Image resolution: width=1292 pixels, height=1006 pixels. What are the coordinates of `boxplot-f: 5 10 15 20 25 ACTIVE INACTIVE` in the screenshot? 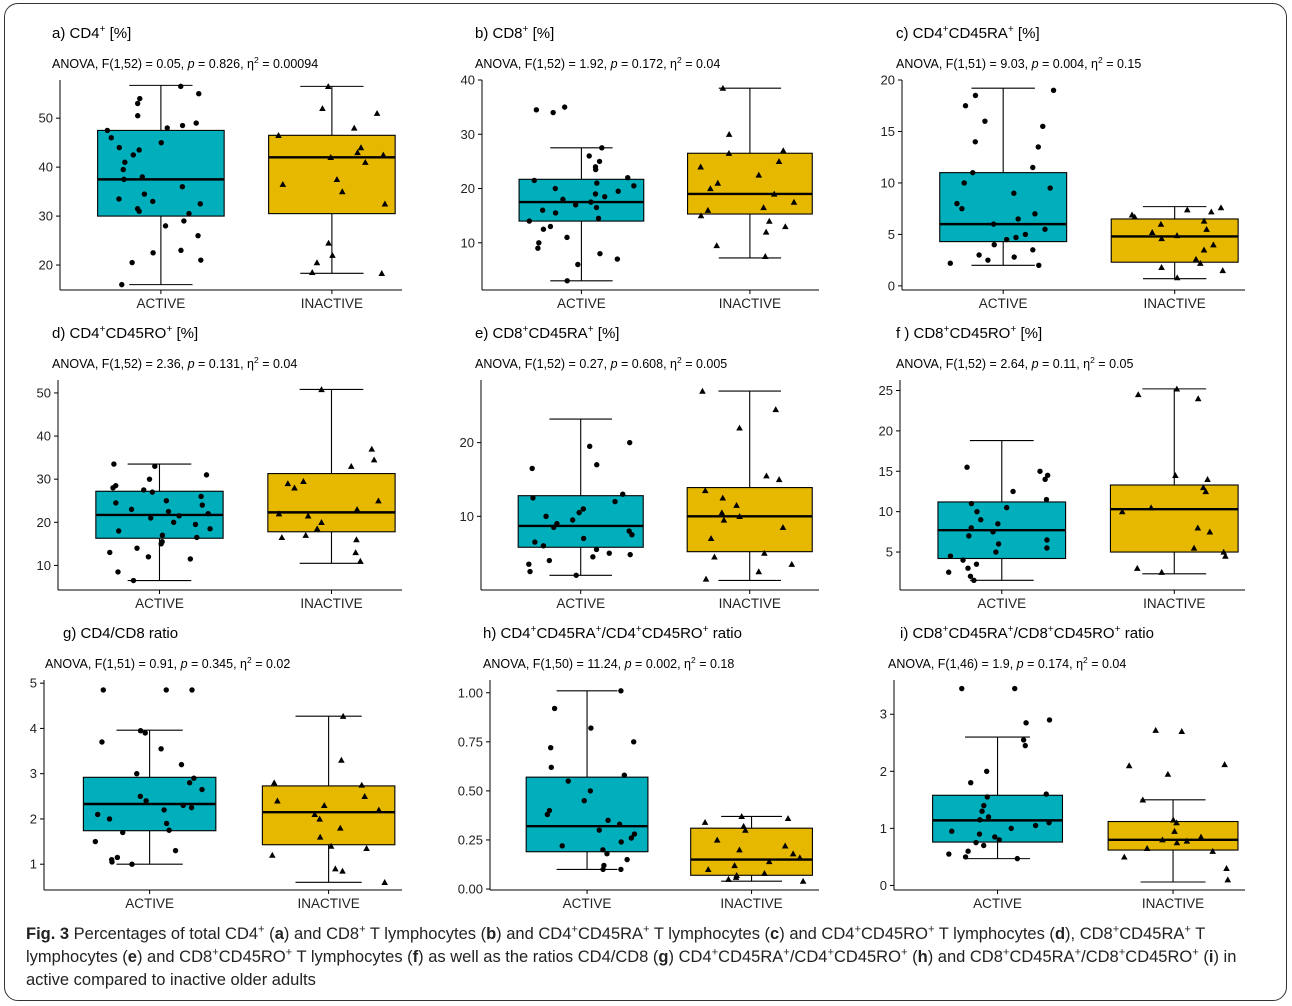 It's located at (1062, 495).